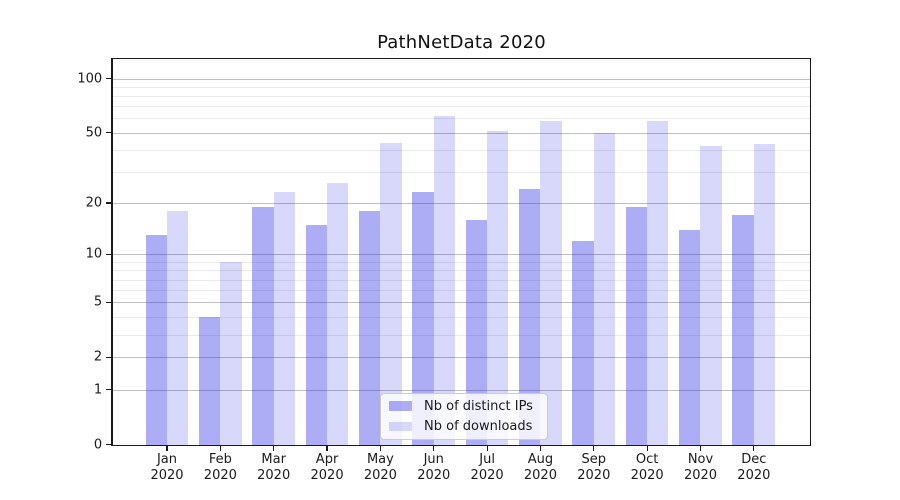 The image size is (900, 500). Describe the element at coordinates (604, 288) in the screenshot. I see `bar-downloads-sep` at that location.